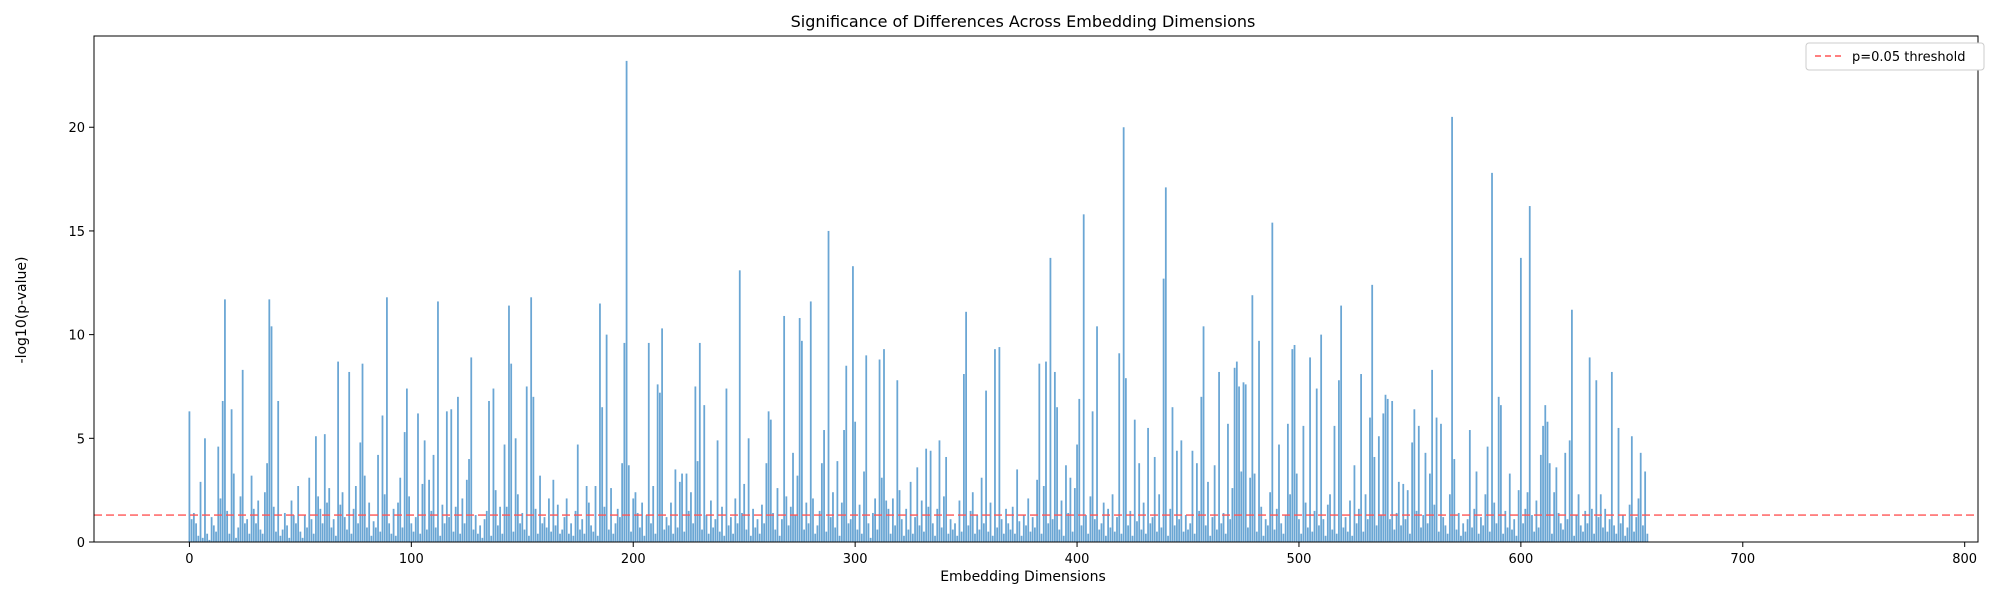 This screenshot has height=600, width=2000. What do you see at coordinates (1964, 559) in the screenshot?
I see `x-tick-label: 800` at bounding box center [1964, 559].